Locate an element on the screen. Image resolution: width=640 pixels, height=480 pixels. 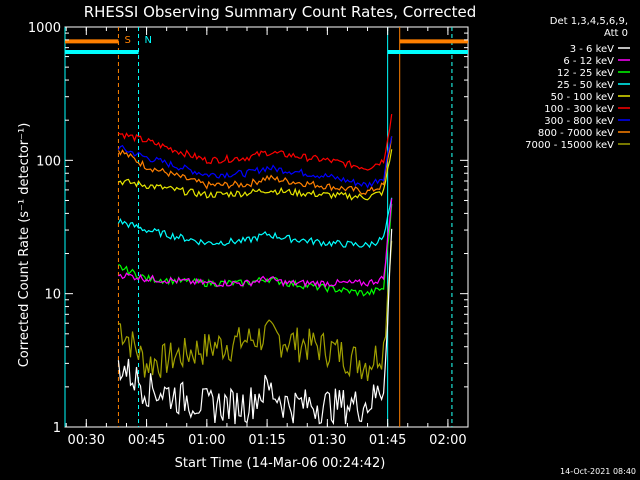
legend-header: Att 0 is located at coordinates (616, 33).